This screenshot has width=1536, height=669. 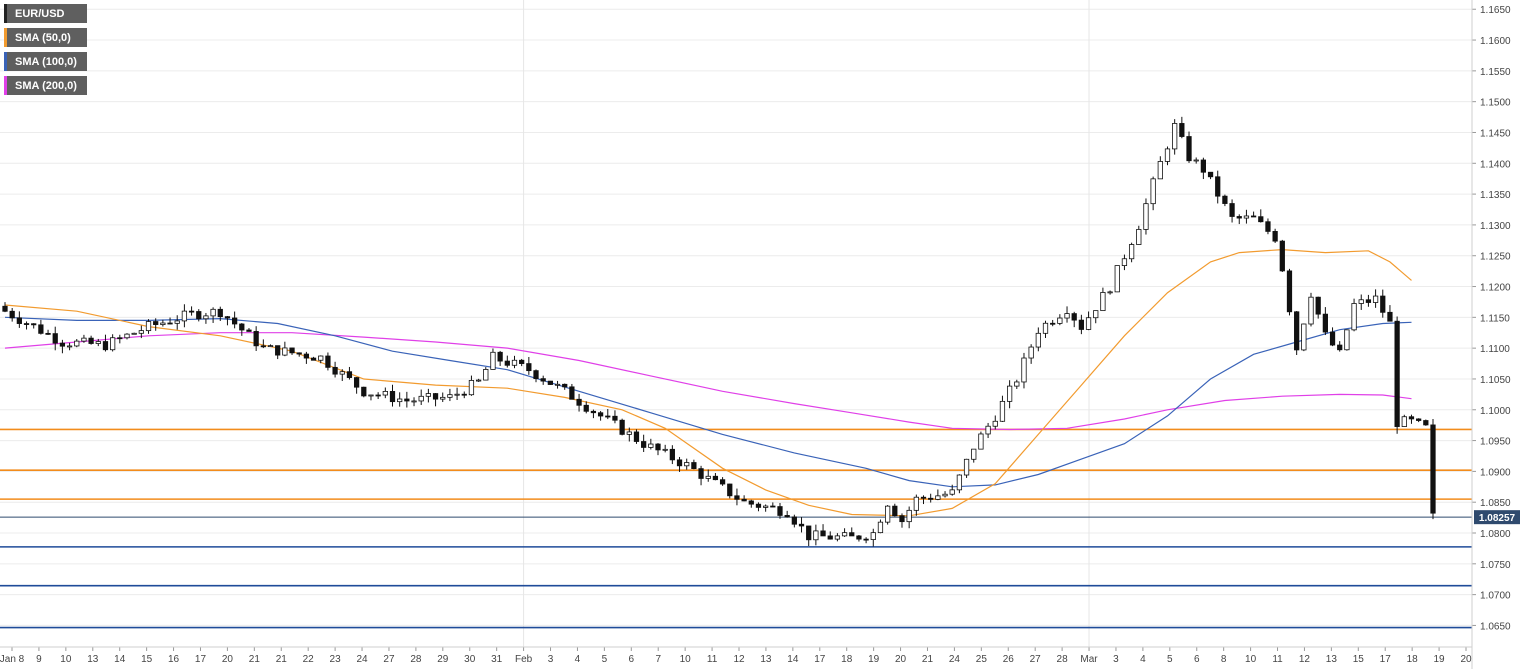 What do you see at coordinates (45, 85) in the screenshot?
I see `legend-item-sma-200: SMA (200,0)` at bounding box center [45, 85].